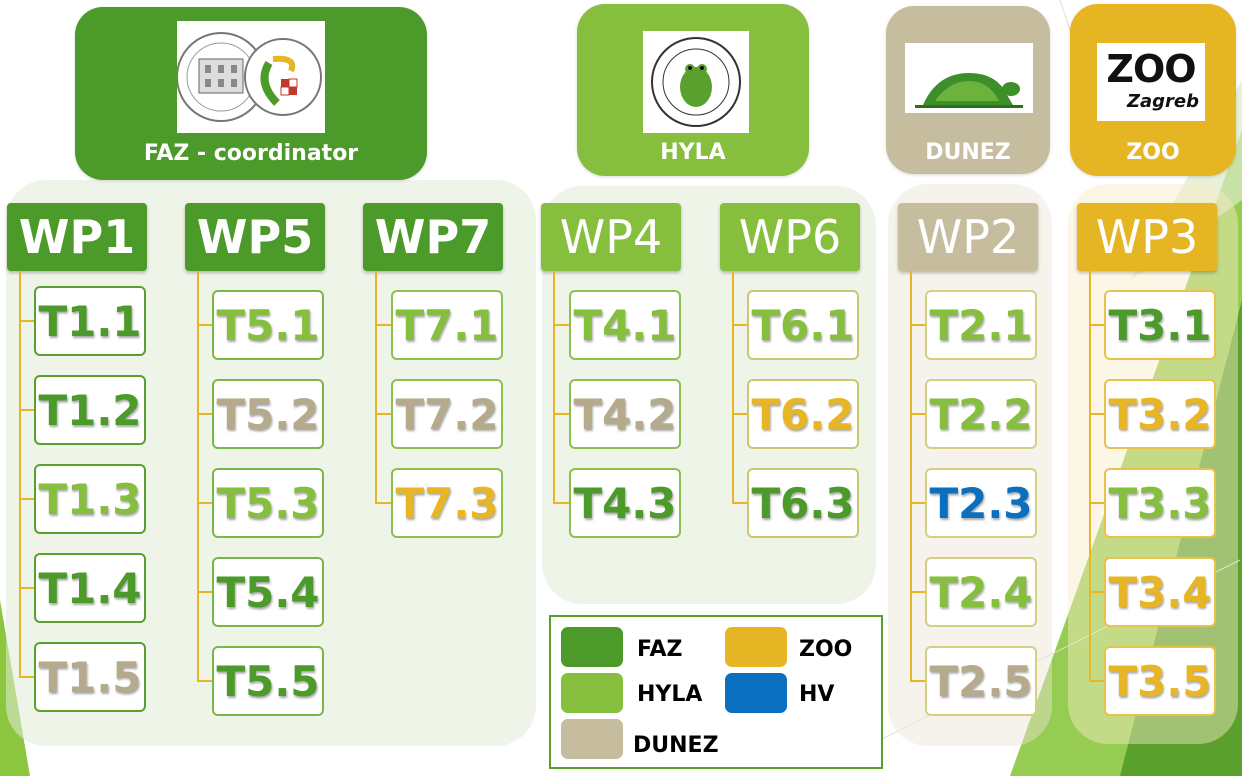  I want to click on task-t2-5: T2.5, so click(981, 681).